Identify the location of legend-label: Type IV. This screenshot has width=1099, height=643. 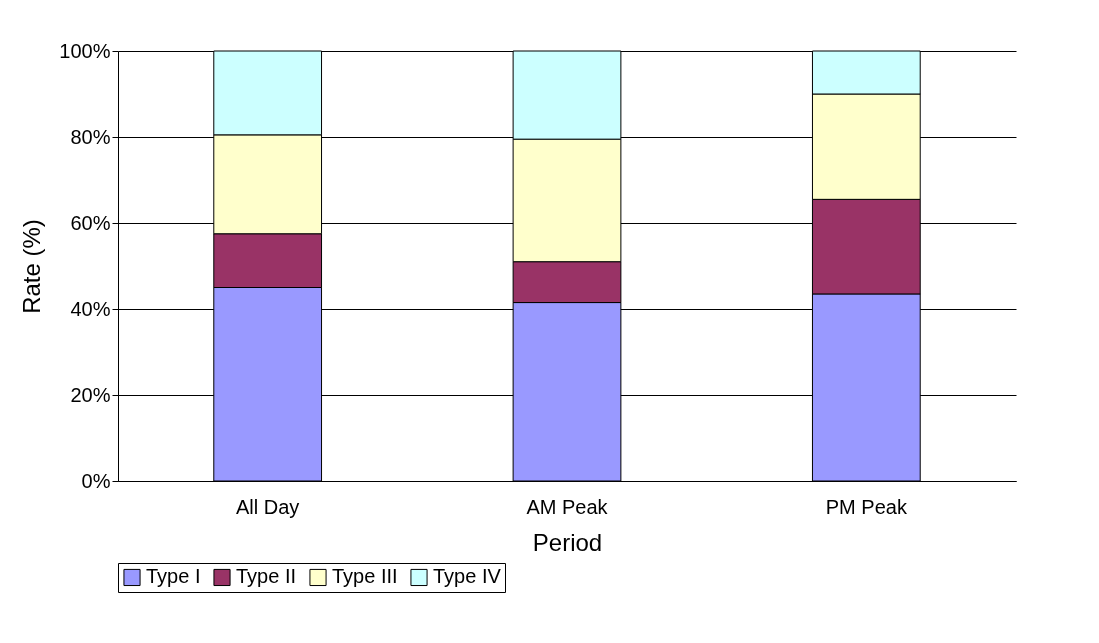
(467, 576).